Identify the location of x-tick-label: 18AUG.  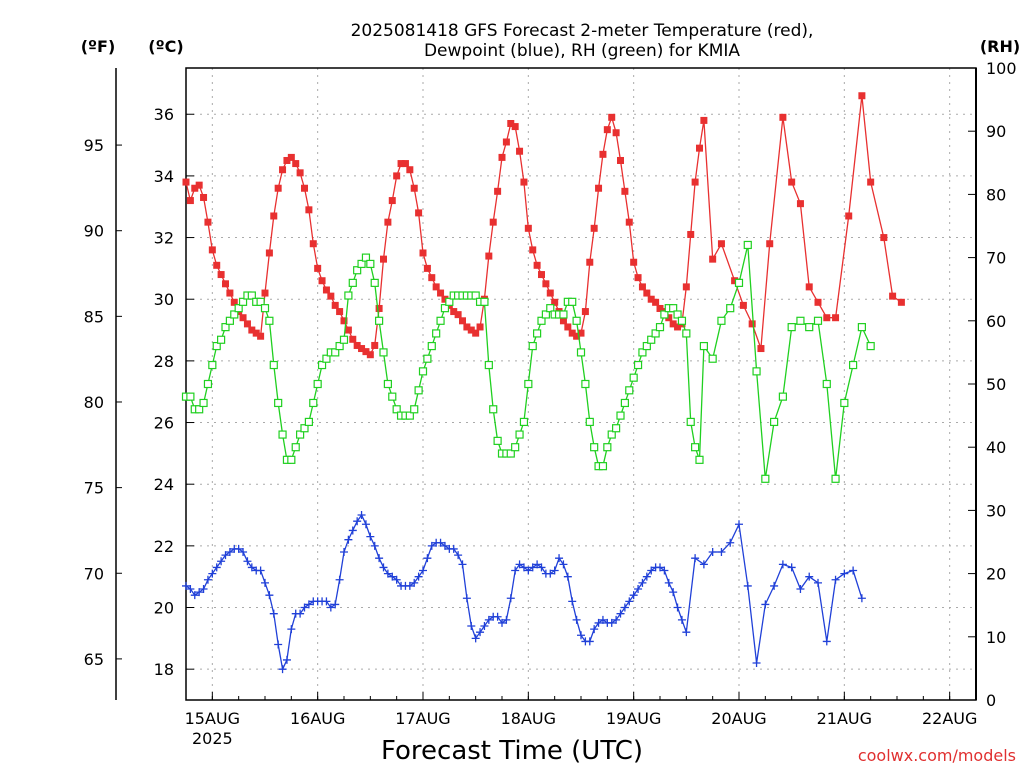
(528, 718).